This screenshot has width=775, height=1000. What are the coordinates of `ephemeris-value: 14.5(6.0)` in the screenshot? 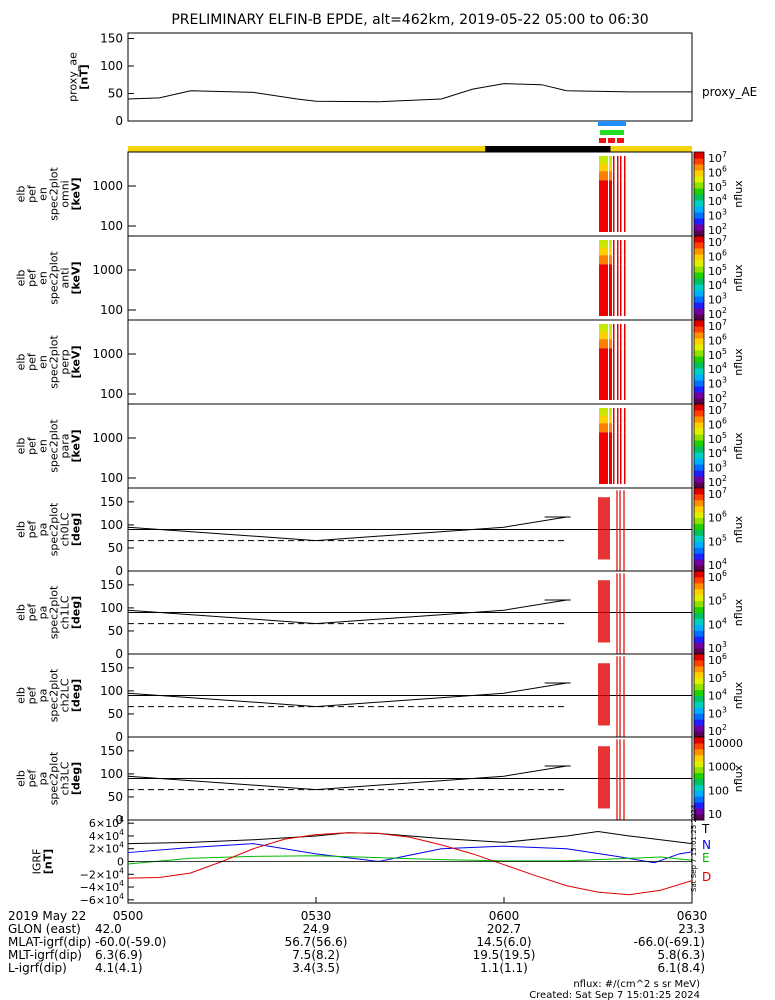 It's located at (503, 942).